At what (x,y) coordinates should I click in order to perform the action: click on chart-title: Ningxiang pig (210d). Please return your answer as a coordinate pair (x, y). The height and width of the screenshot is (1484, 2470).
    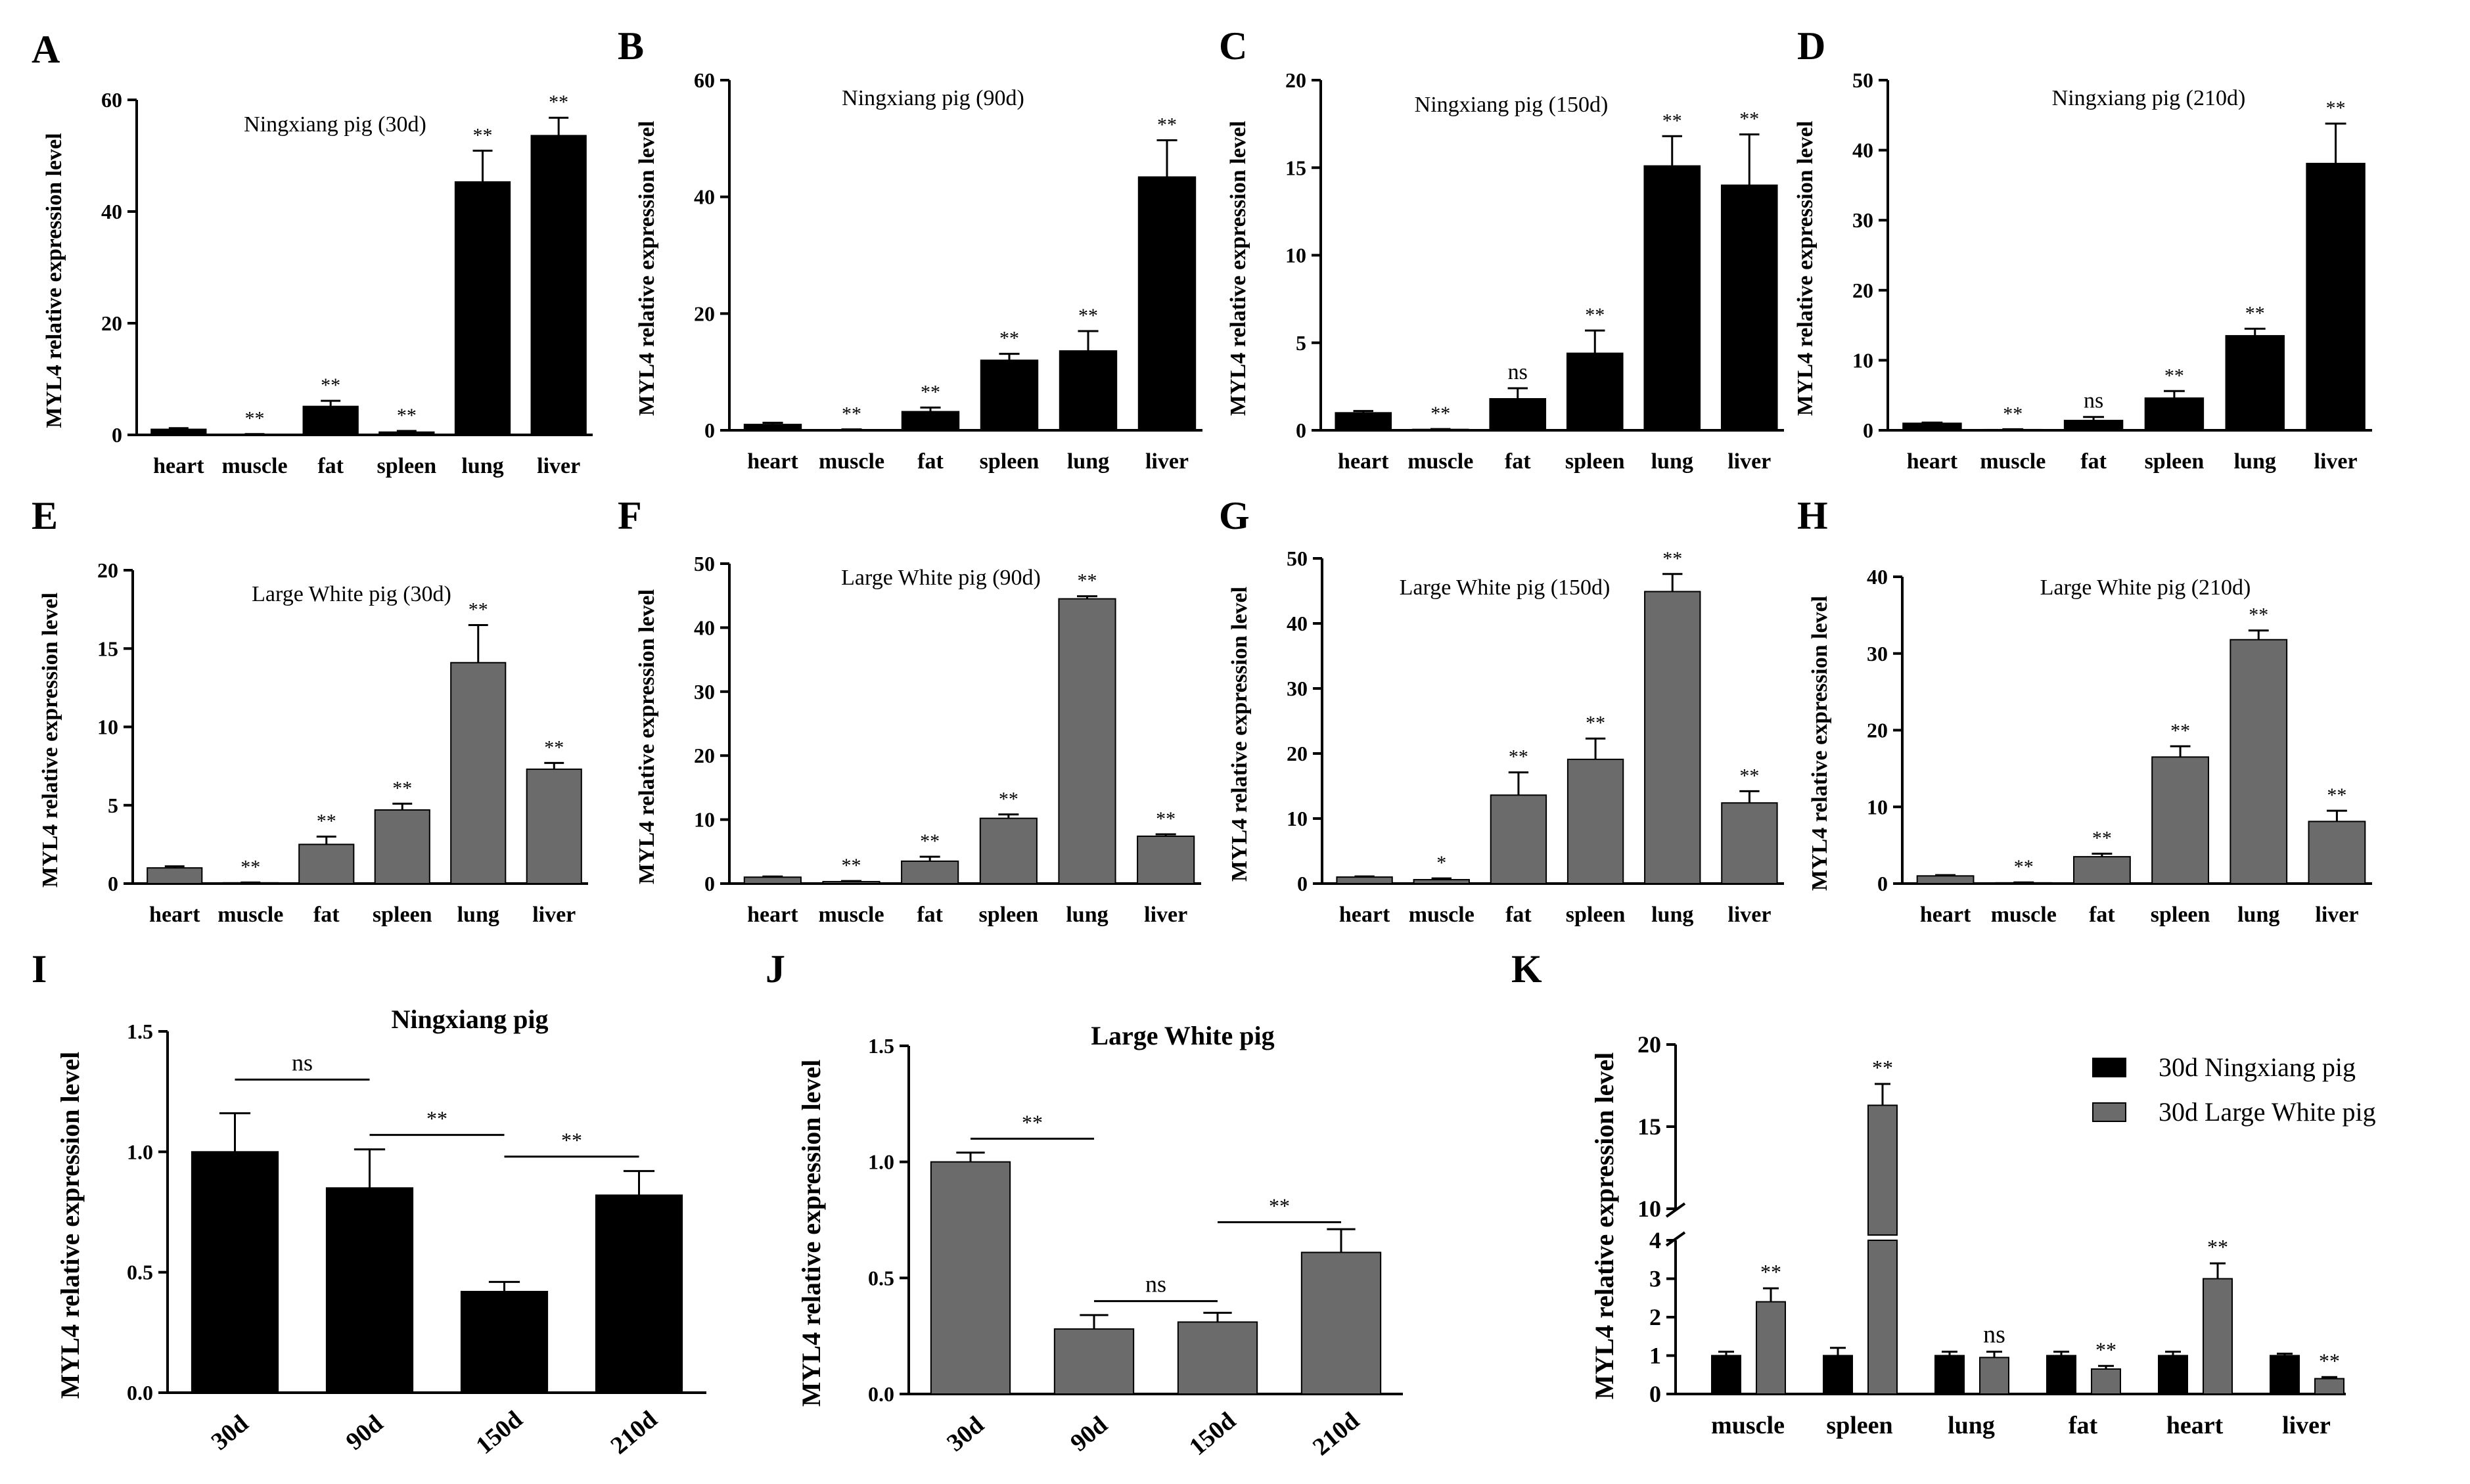
    Looking at the image, I should click on (2149, 98).